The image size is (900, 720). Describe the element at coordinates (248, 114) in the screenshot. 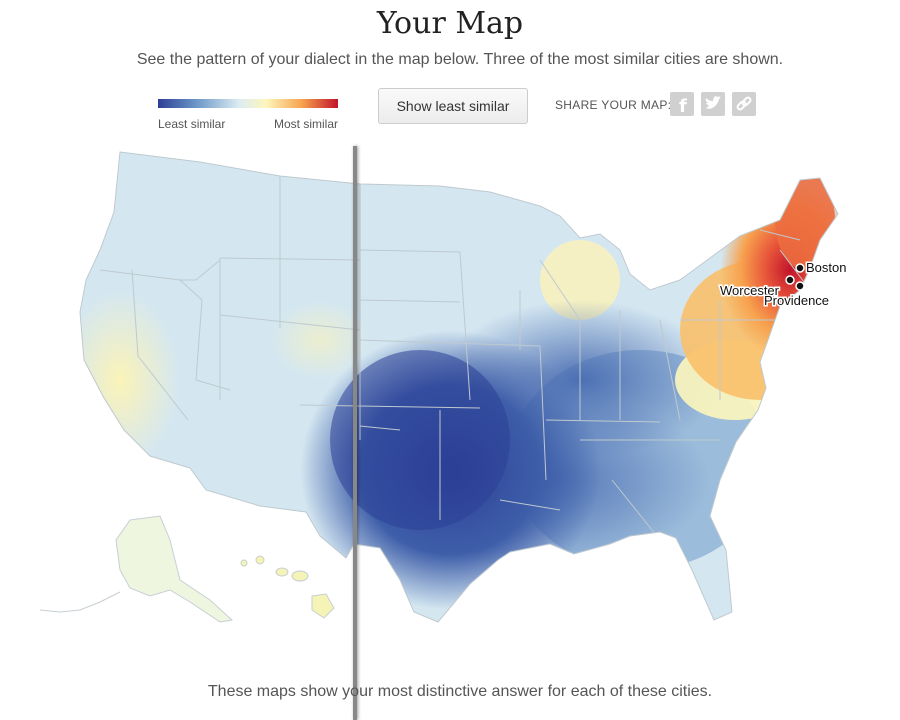

I see `similarity-legend: Least similar Most similar` at that location.